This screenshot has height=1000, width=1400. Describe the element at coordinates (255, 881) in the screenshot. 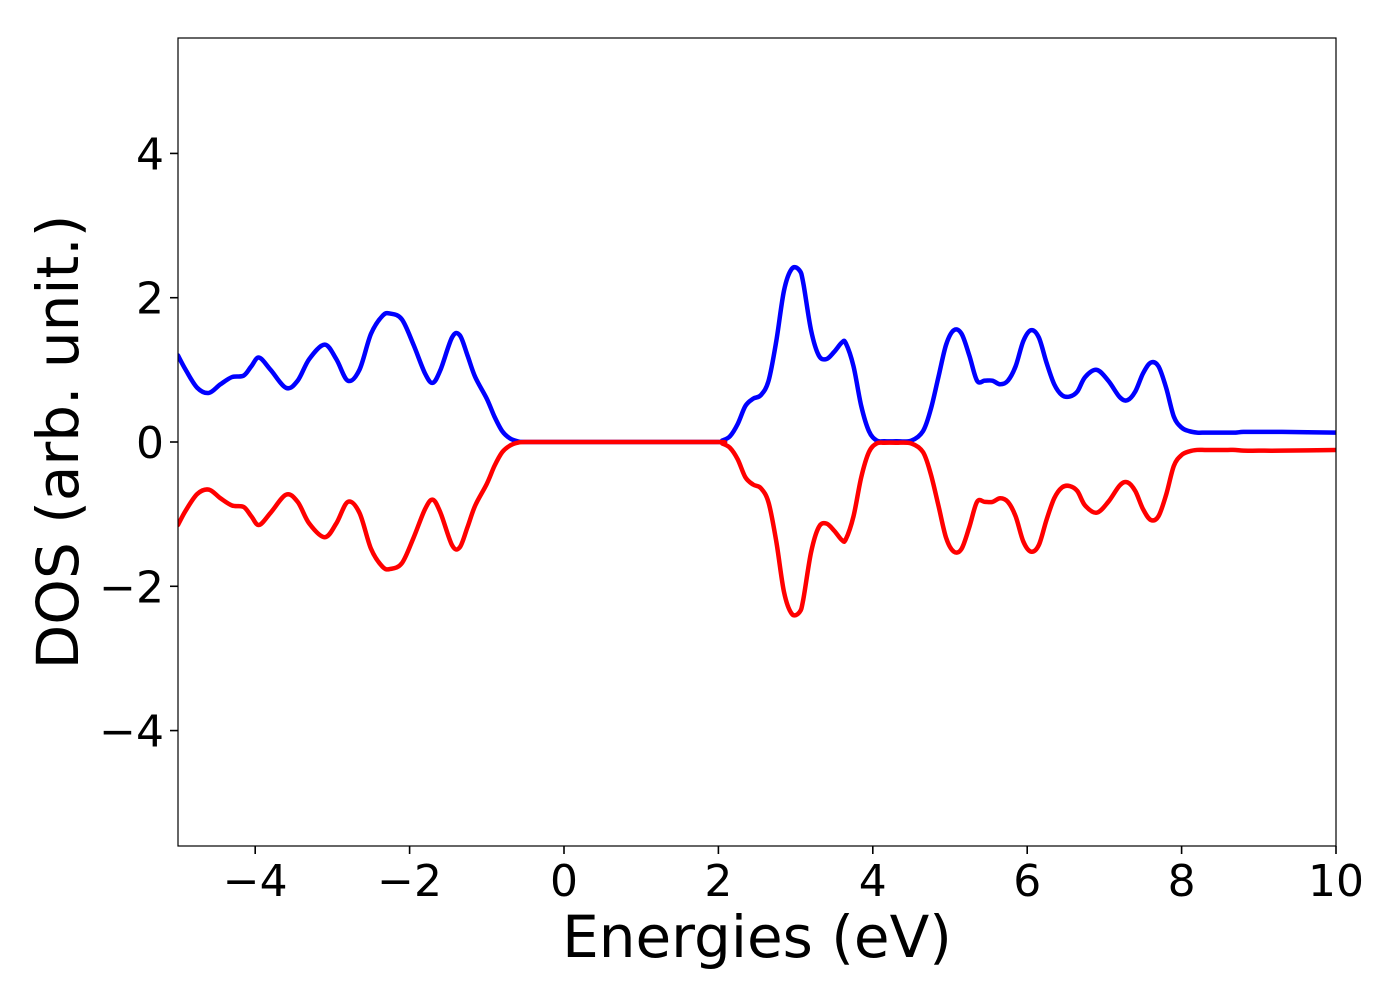

I see `x-tick-label: −4` at that location.